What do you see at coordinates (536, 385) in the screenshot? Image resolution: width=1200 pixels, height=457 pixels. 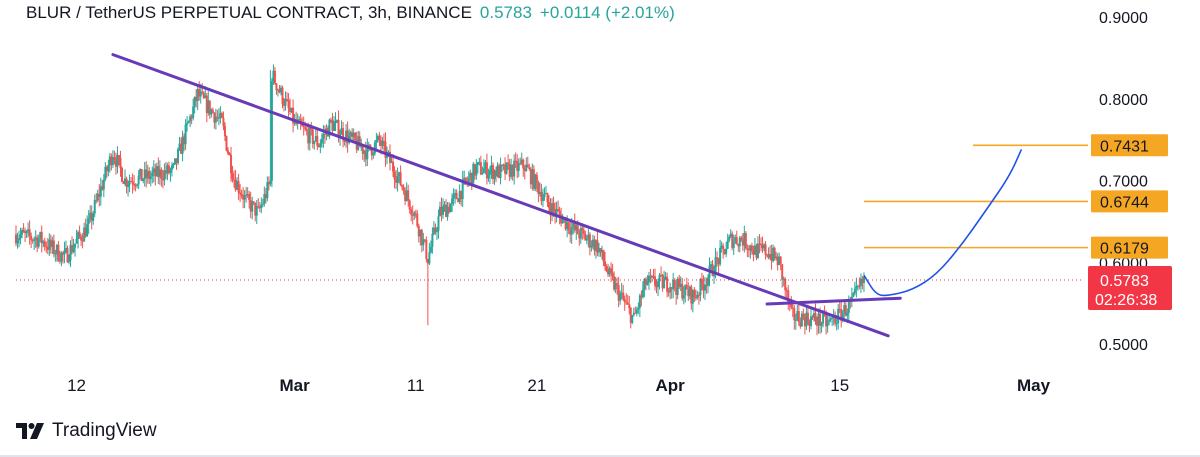 I see `time-tick-label: 21` at bounding box center [536, 385].